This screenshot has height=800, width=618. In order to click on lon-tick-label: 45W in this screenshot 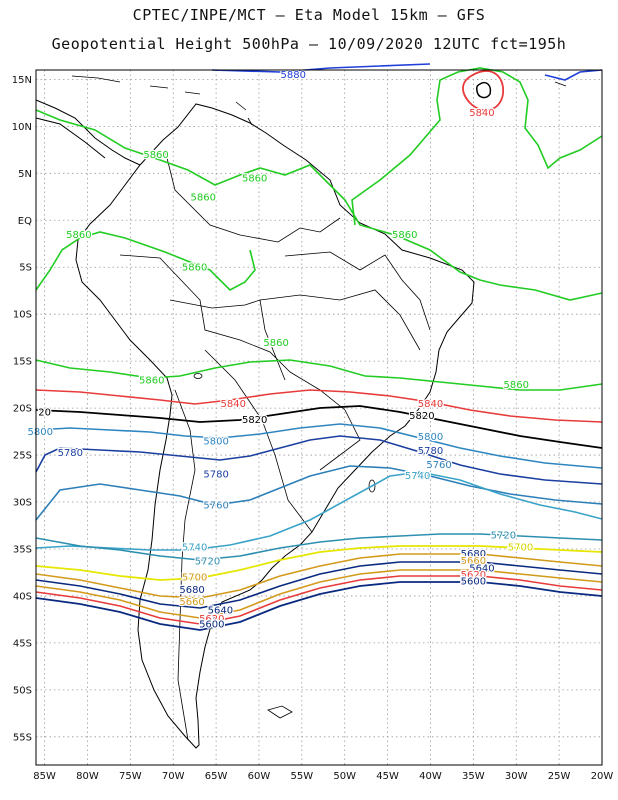, I will do `click(387, 776)`.